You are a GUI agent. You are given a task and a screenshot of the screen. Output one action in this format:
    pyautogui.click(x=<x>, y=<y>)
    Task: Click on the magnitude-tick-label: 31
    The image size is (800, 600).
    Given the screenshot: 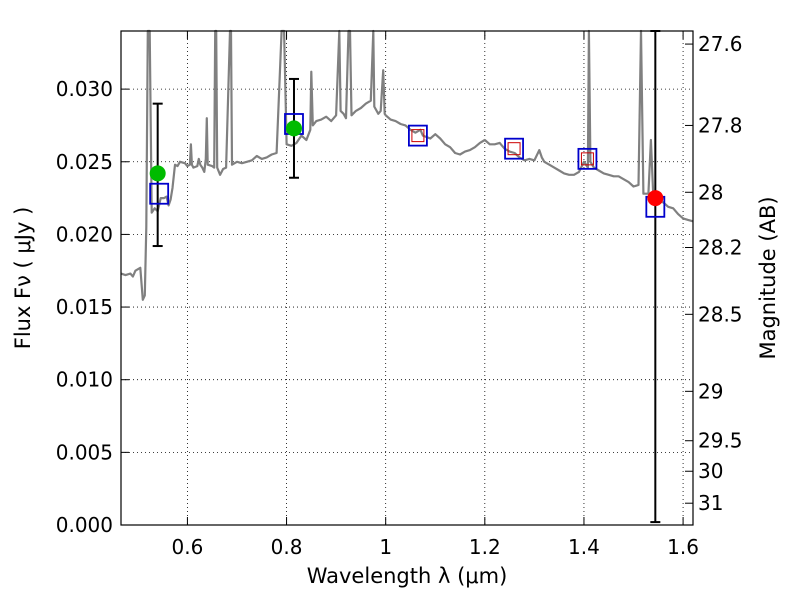 What is the action you would take?
    pyautogui.click(x=710, y=503)
    